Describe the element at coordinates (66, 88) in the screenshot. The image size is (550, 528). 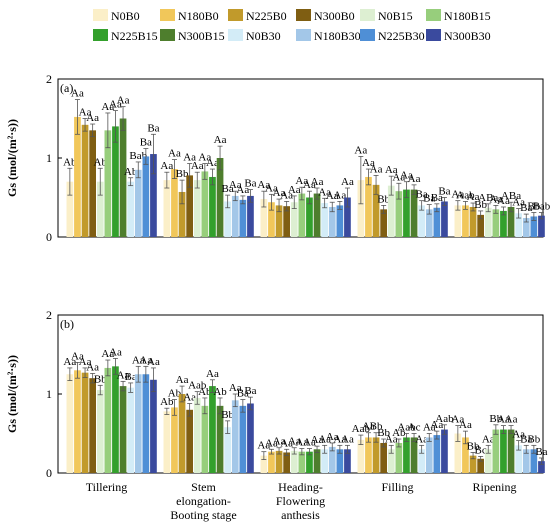
I see `panel-label: (a)` at that location.